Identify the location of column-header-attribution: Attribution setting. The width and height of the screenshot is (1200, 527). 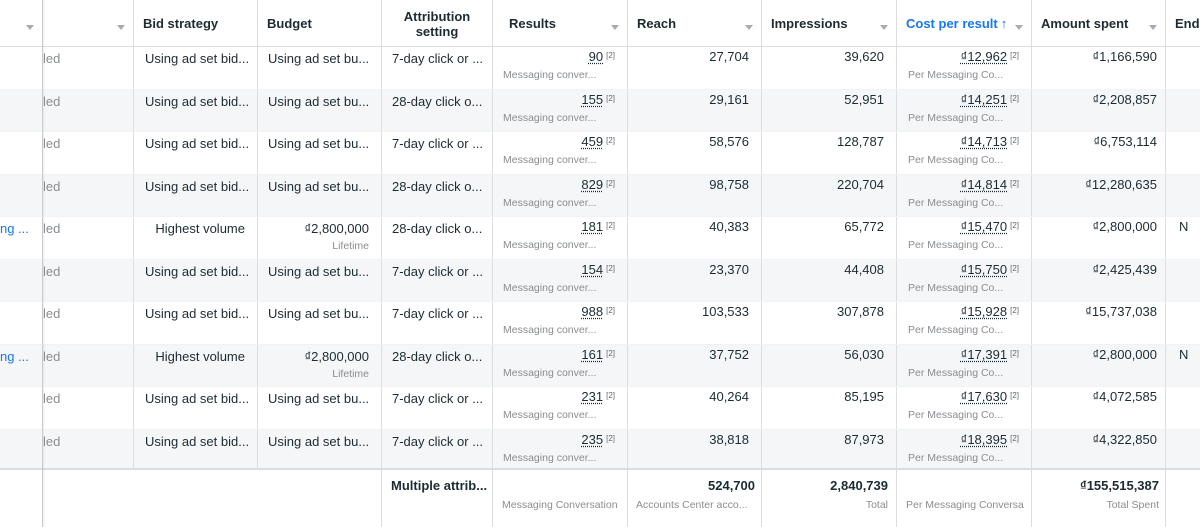
(437, 23).